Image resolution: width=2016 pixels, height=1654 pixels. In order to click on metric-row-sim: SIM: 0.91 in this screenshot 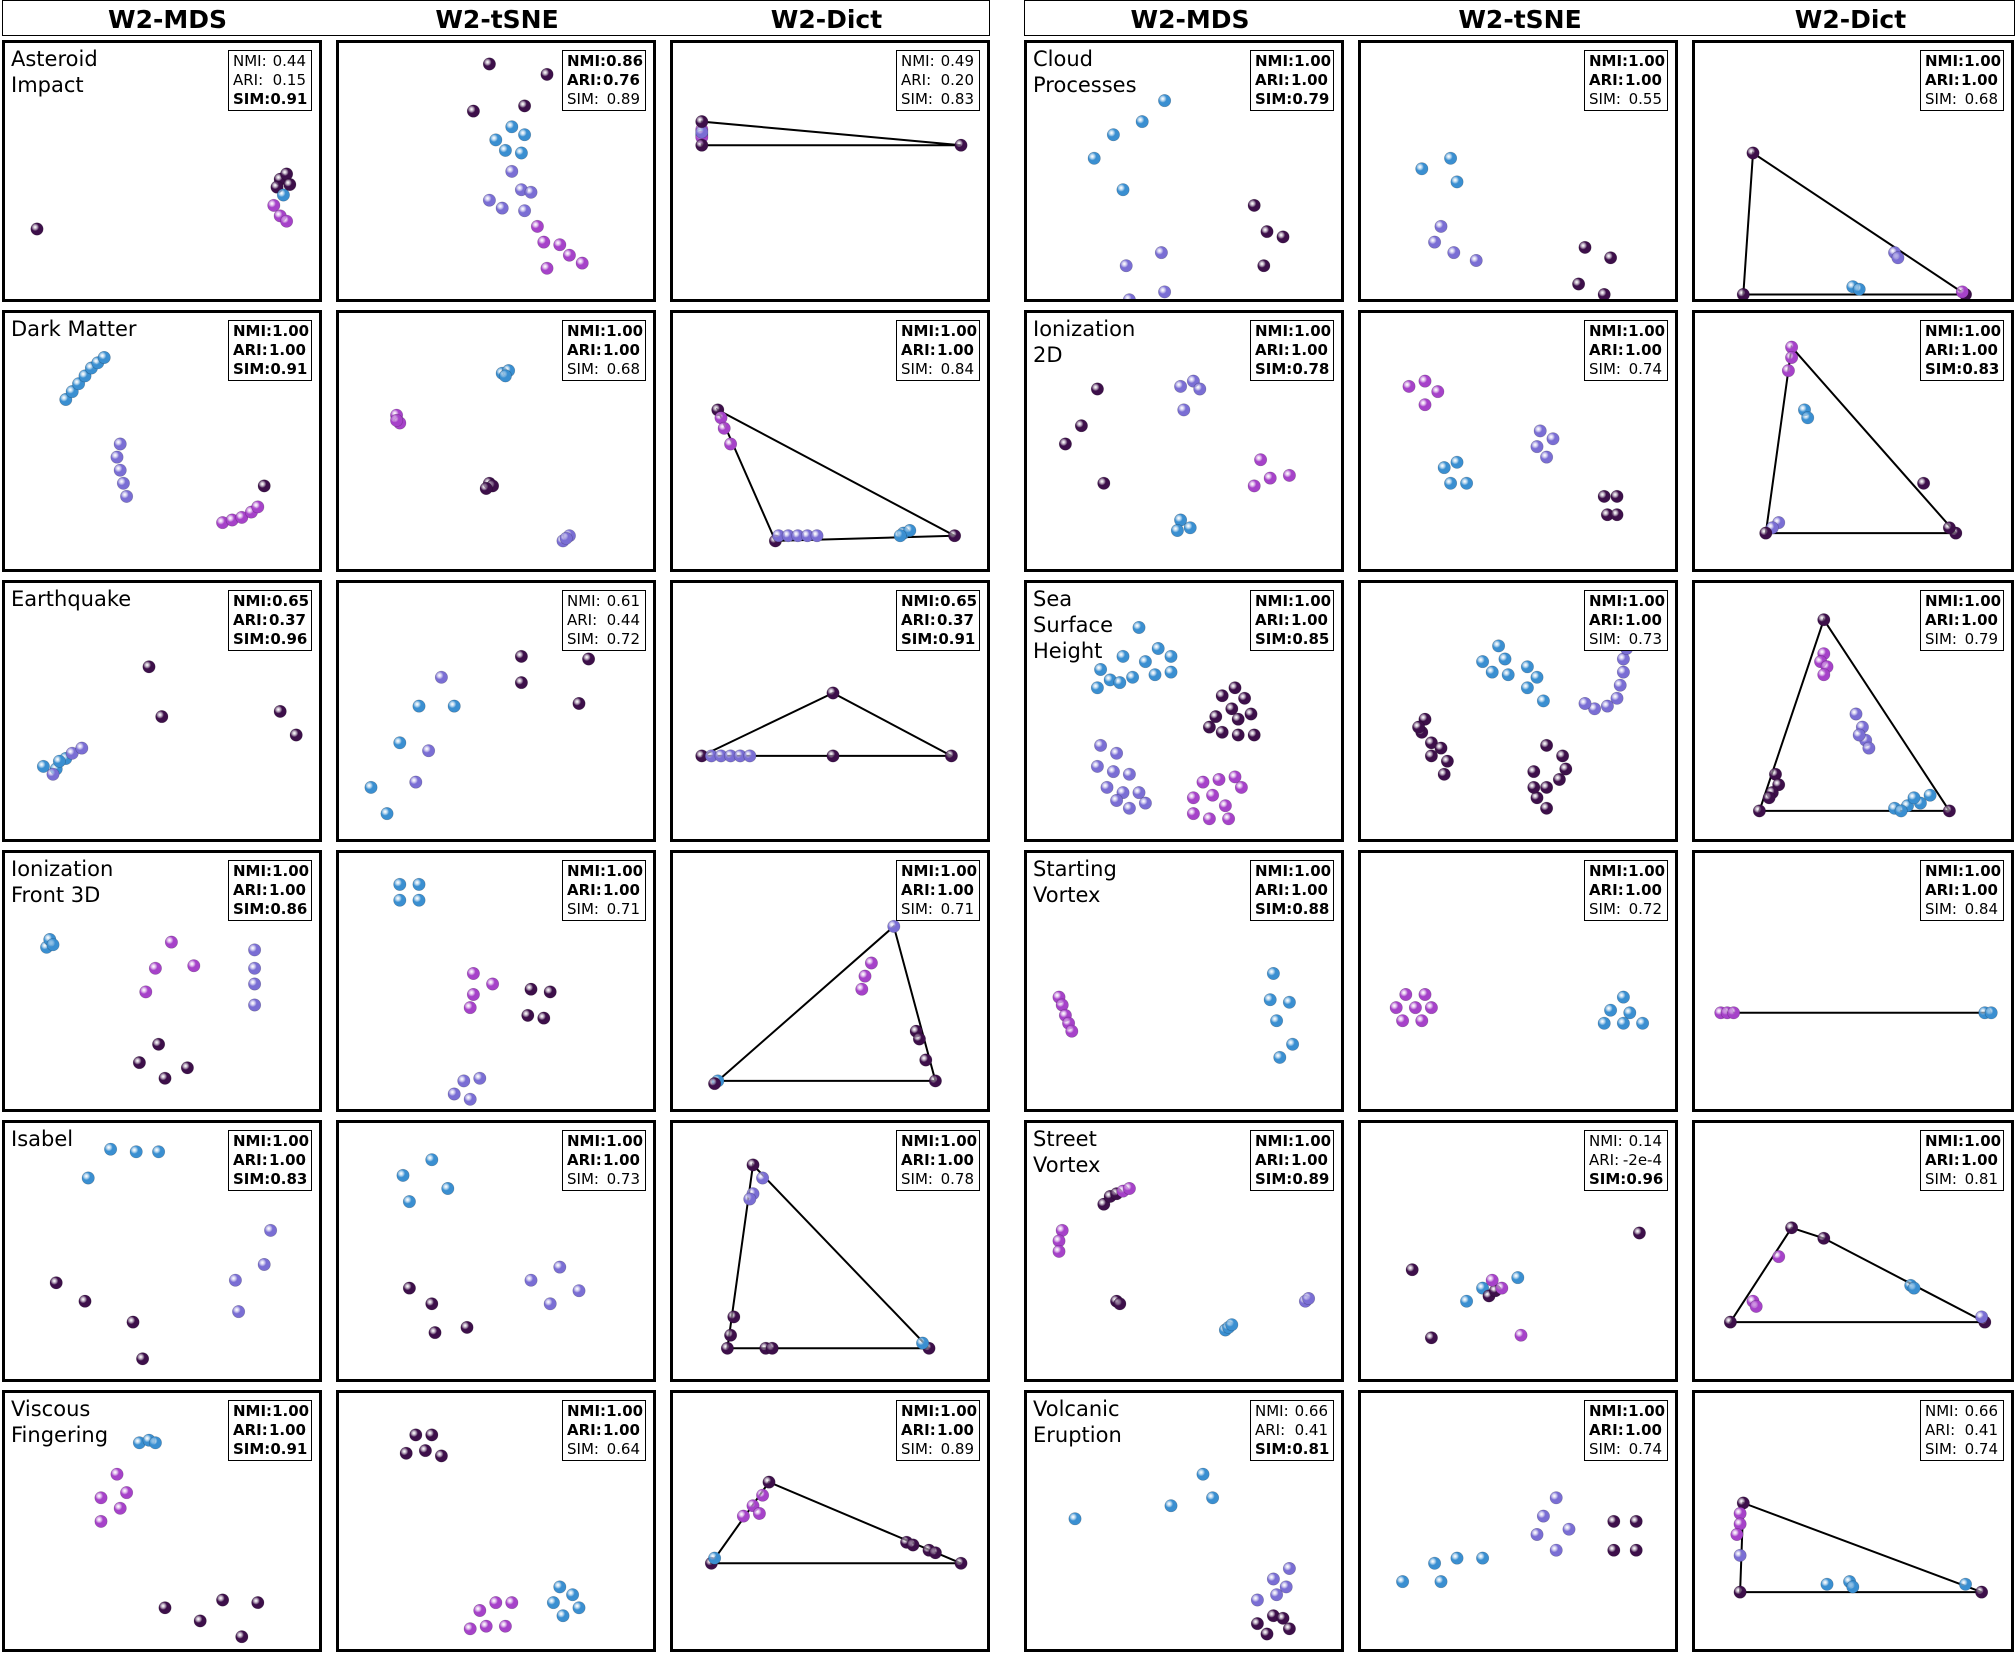, I will do `click(270, 369)`.